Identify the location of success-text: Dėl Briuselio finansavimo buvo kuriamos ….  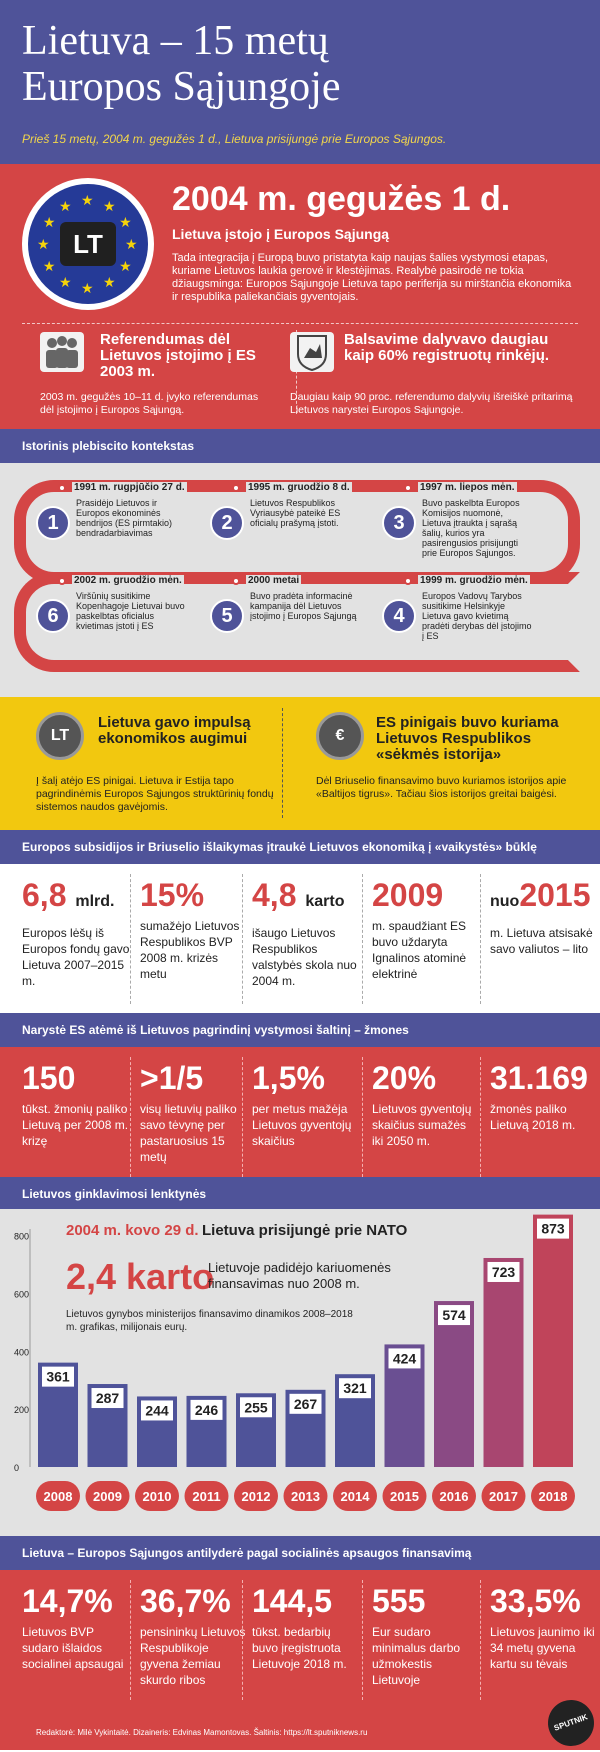
(441, 787).